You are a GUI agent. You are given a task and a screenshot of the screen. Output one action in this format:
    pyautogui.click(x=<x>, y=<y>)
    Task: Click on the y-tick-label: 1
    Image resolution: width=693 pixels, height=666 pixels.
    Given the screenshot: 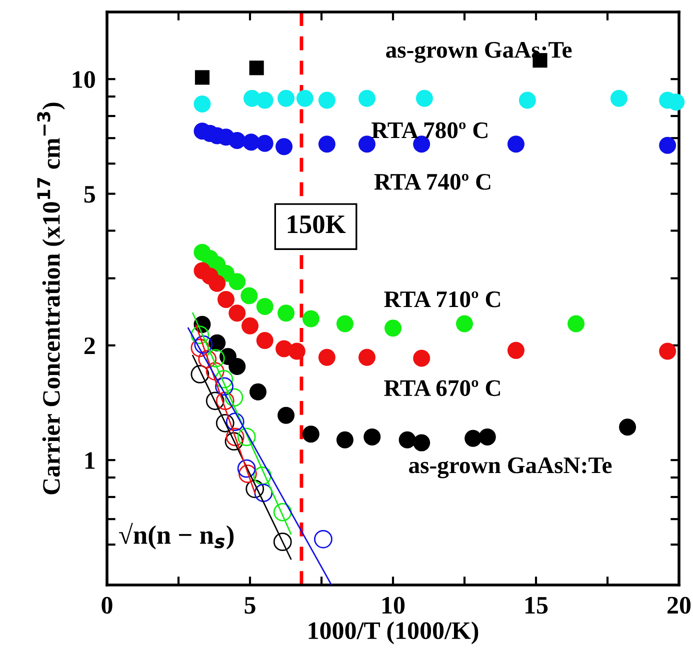 What is the action you would take?
    pyautogui.click(x=90, y=460)
    